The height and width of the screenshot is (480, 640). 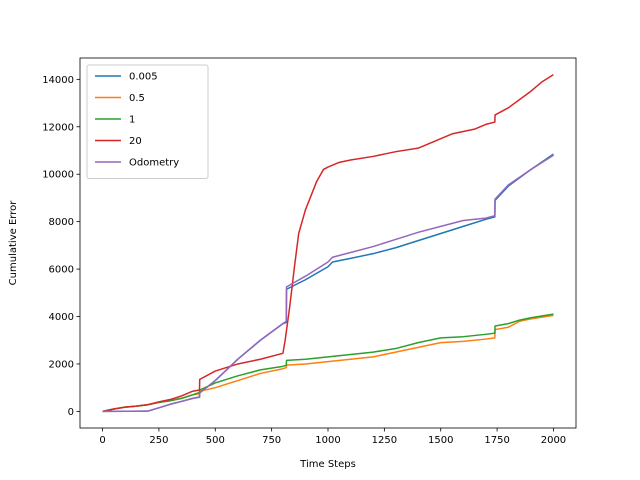 I want to click on y-tick-label: 2000, so click(x=61, y=364).